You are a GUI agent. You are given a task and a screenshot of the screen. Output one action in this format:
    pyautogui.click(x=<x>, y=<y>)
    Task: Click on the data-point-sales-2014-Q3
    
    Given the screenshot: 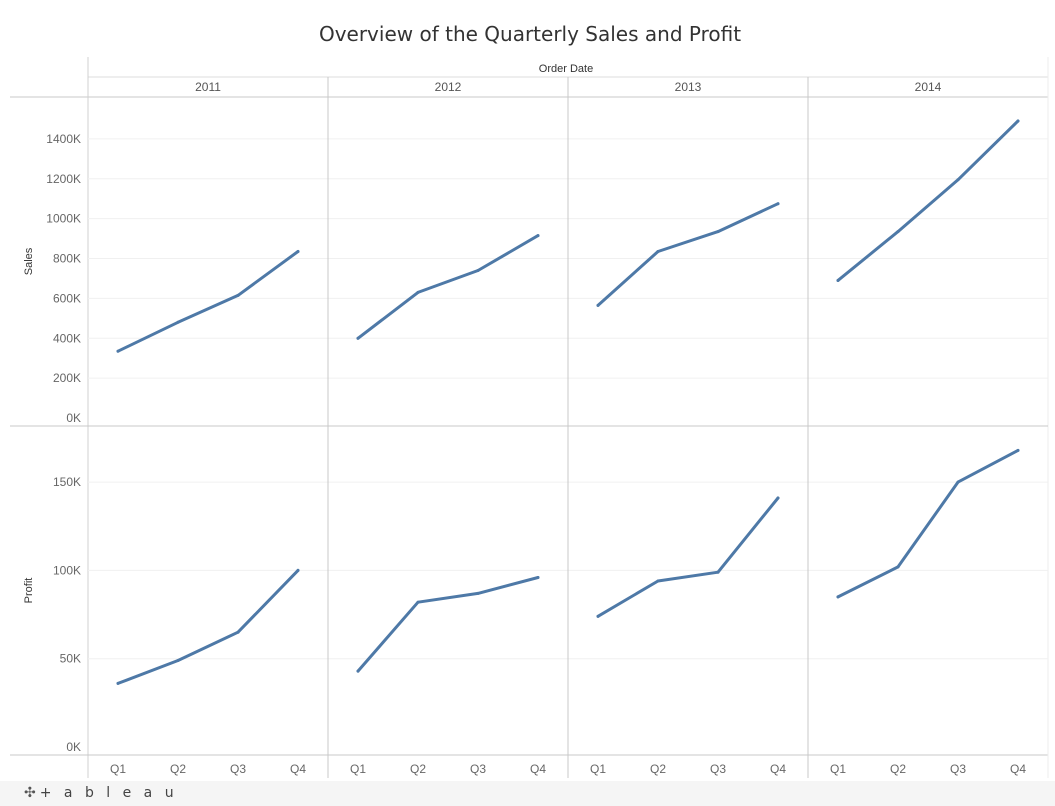 What is the action you would take?
    pyautogui.click(x=958, y=180)
    